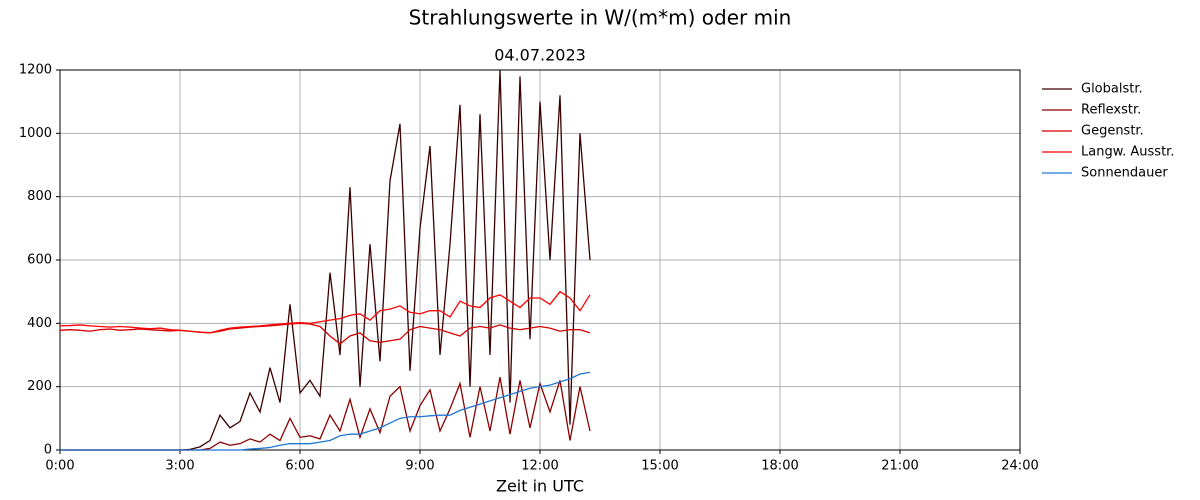 This screenshot has width=1200, height=500. What do you see at coordinates (1112, 89) in the screenshot?
I see `legend-label: Globalstr.` at bounding box center [1112, 89].